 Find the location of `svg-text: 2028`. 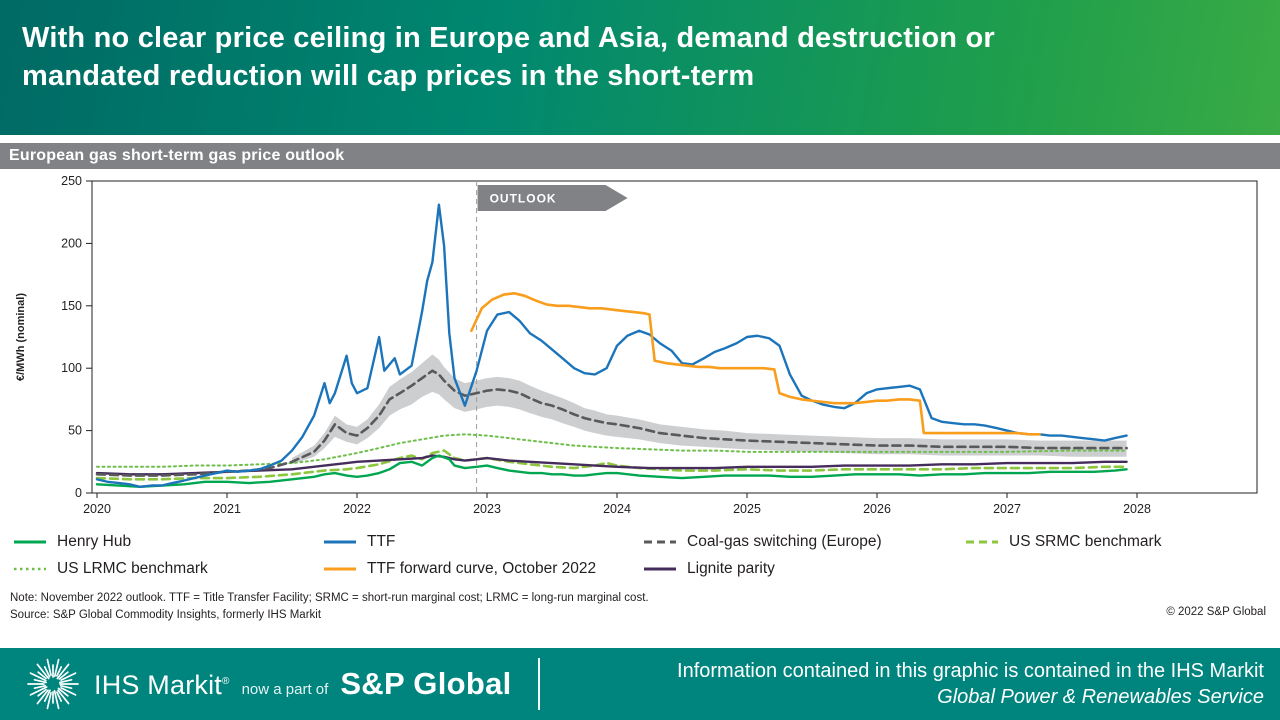

svg-text: 2028 is located at coordinates (1137, 509).